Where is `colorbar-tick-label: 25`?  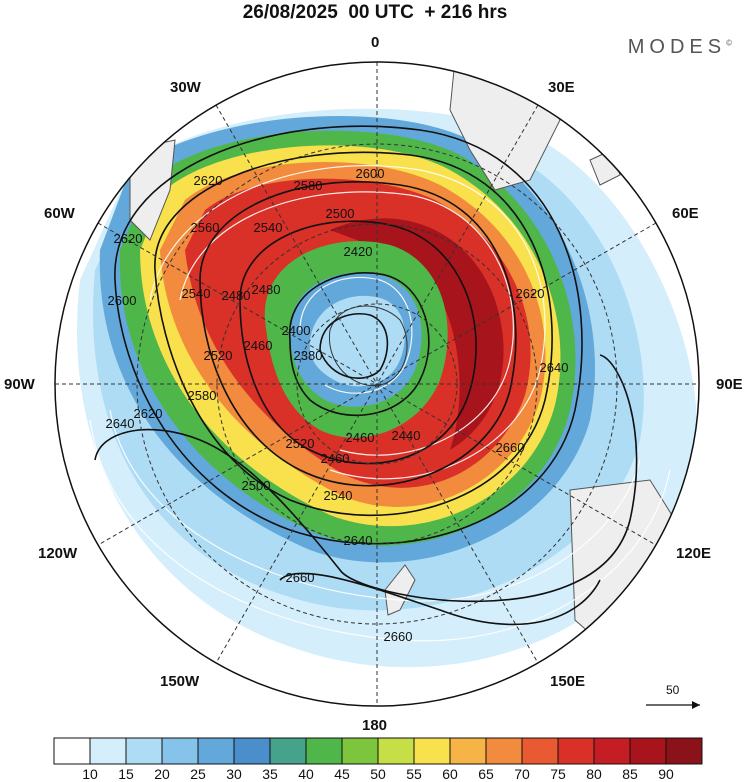 colorbar-tick-label: 25 is located at coordinates (198, 774).